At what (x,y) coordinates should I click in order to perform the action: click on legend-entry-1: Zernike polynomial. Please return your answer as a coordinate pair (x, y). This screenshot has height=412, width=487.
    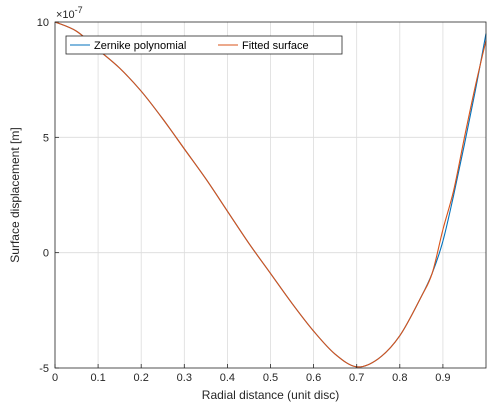
    Looking at the image, I should click on (140, 46).